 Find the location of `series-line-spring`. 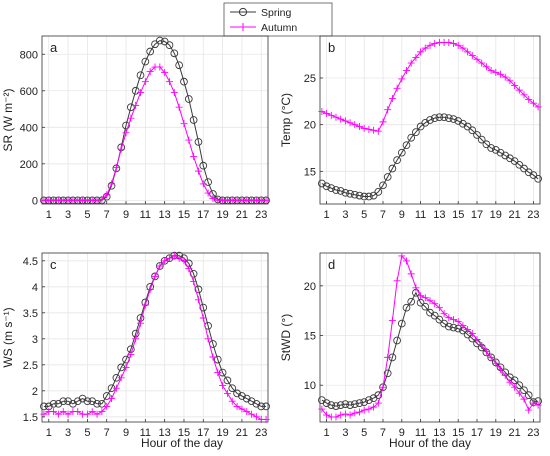

series-line-spring is located at coordinates (430, 156).